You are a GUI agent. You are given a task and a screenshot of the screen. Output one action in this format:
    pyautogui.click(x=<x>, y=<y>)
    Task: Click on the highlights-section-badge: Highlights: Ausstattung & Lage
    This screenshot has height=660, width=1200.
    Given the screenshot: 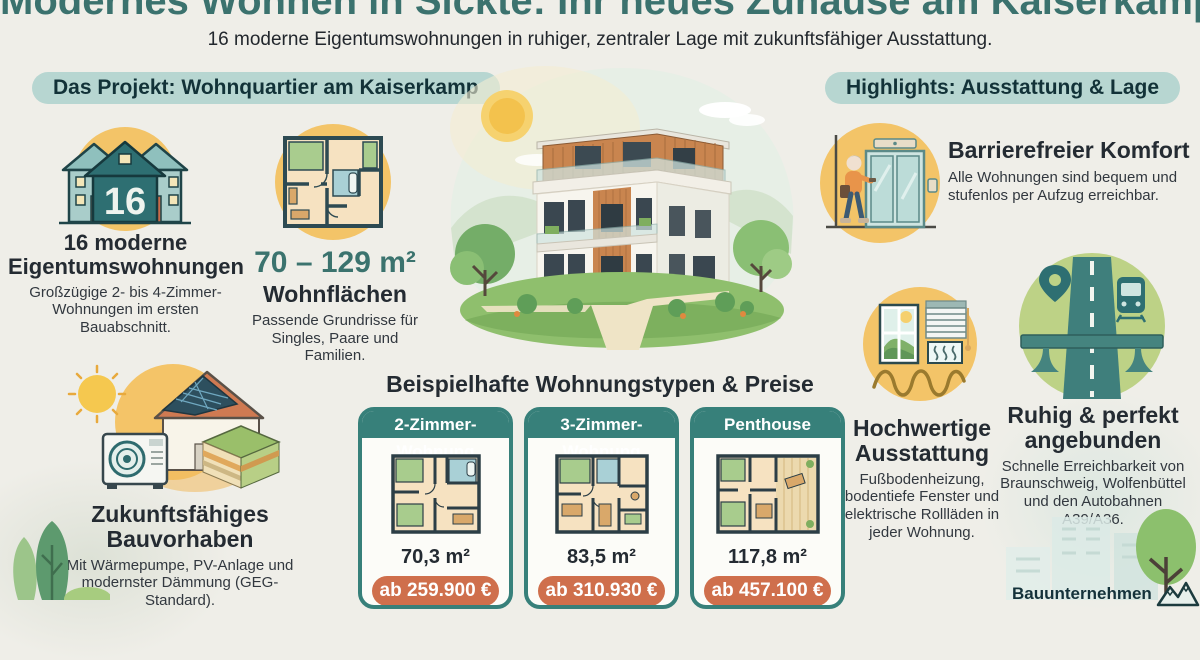 What is the action you would take?
    pyautogui.click(x=1003, y=88)
    